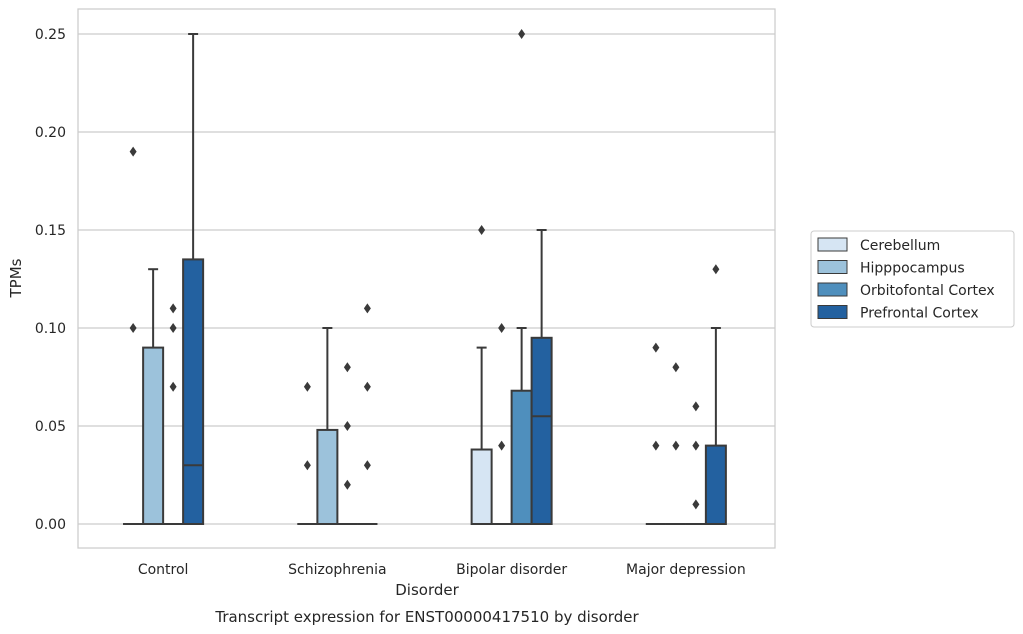  What do you see at coordinates (50, 427) in the screenshot?
I see `y-tick-label: 0.05` at bounding box center [50, 427].